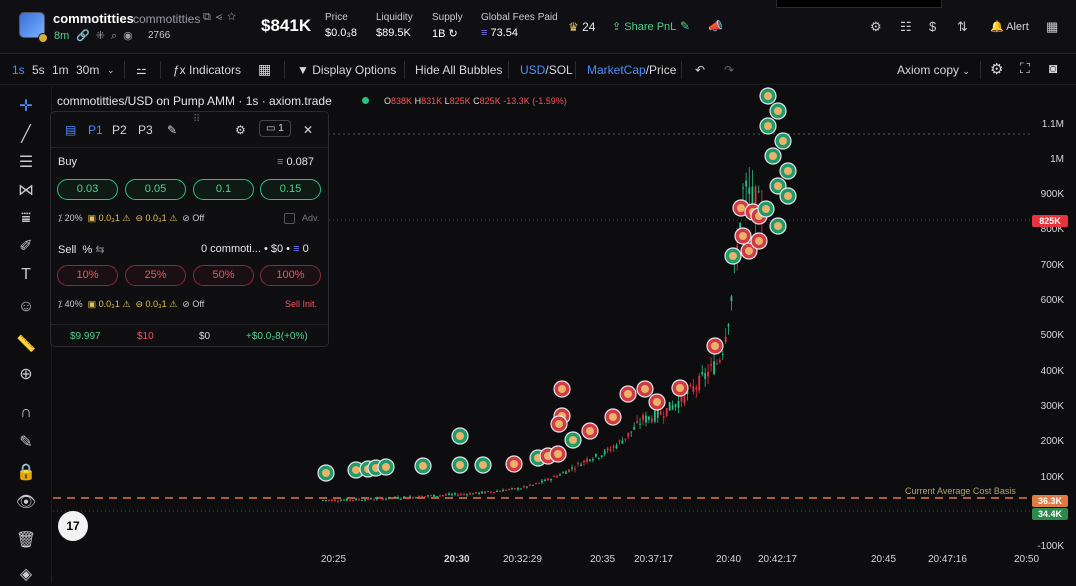  Describe the element at coordinates (73, 526) in the screenshot. I see `tradingview-logo: 17` at that location.